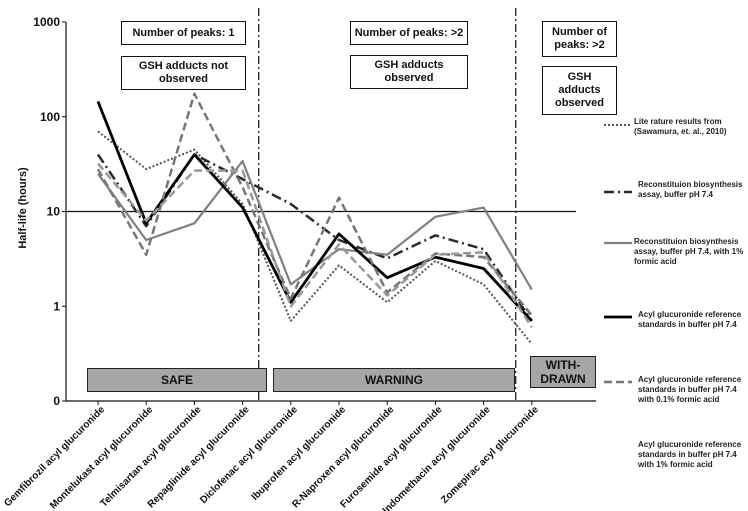 This screenshot has height=511, width=748. Describe the element at coordinates (56, 306) in the screenshot. I see `y-tick-label: 1` at that location.